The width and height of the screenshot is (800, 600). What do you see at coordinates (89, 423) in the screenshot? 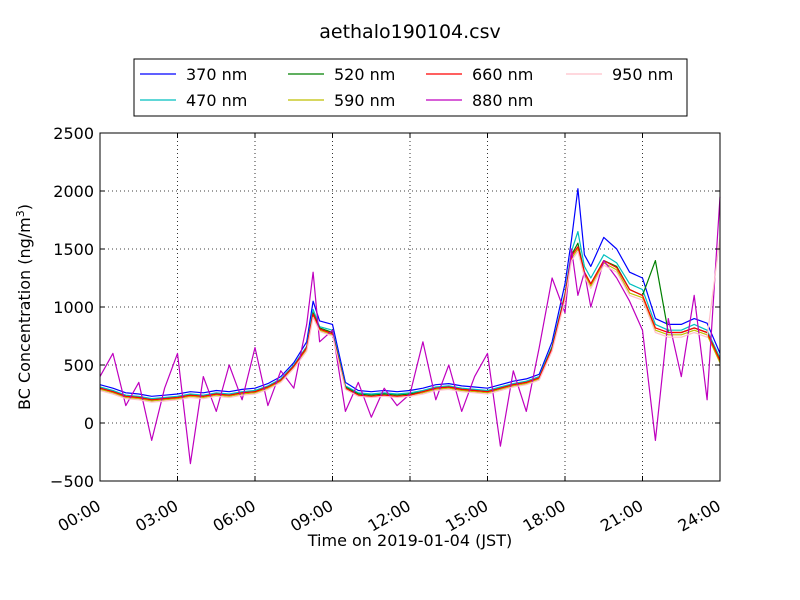
I see `y-tick-label: 0` at bounding box center [89, 423].